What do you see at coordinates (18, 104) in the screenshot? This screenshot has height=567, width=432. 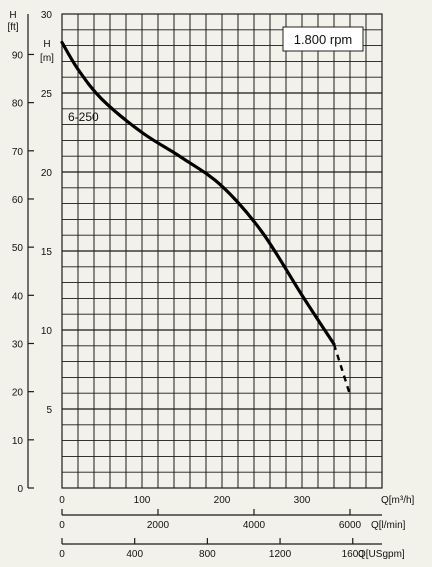 I see `h-ft-tick-label: 80` at bounding box center [18, 104].